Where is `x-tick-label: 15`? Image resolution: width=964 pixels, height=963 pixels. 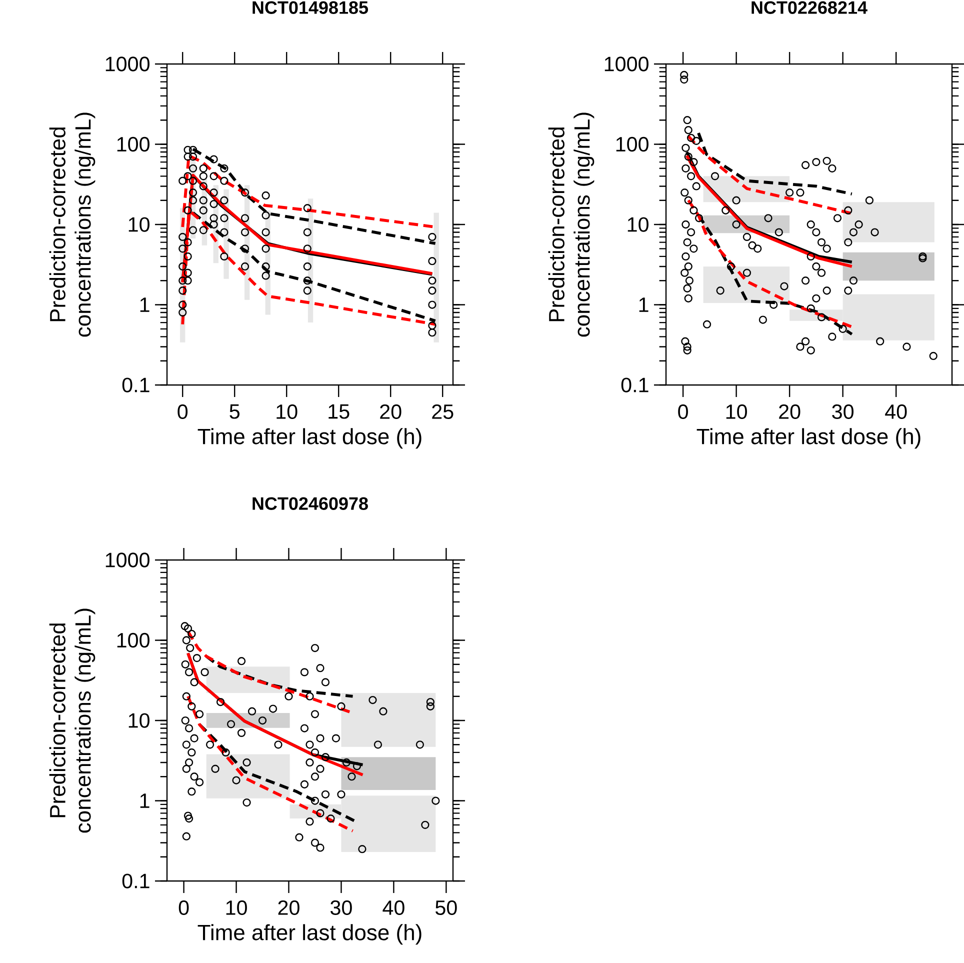 x-tick-label: 15 is located at coordinates (339, 411).